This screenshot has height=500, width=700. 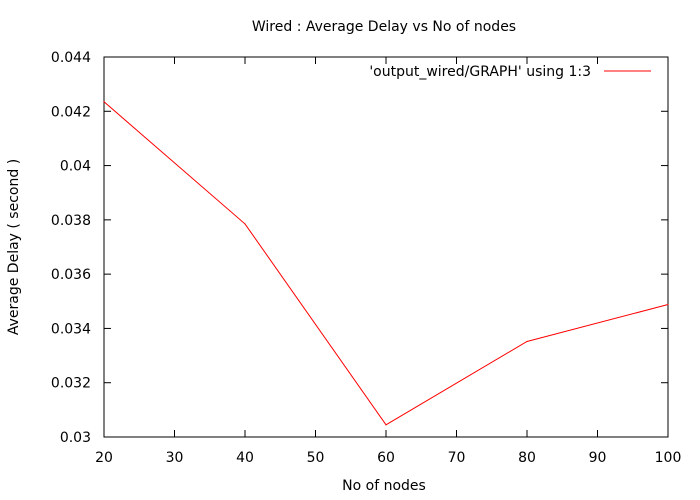 I want to click on y-tick-label: 0.044, so click(x=71, y=58).